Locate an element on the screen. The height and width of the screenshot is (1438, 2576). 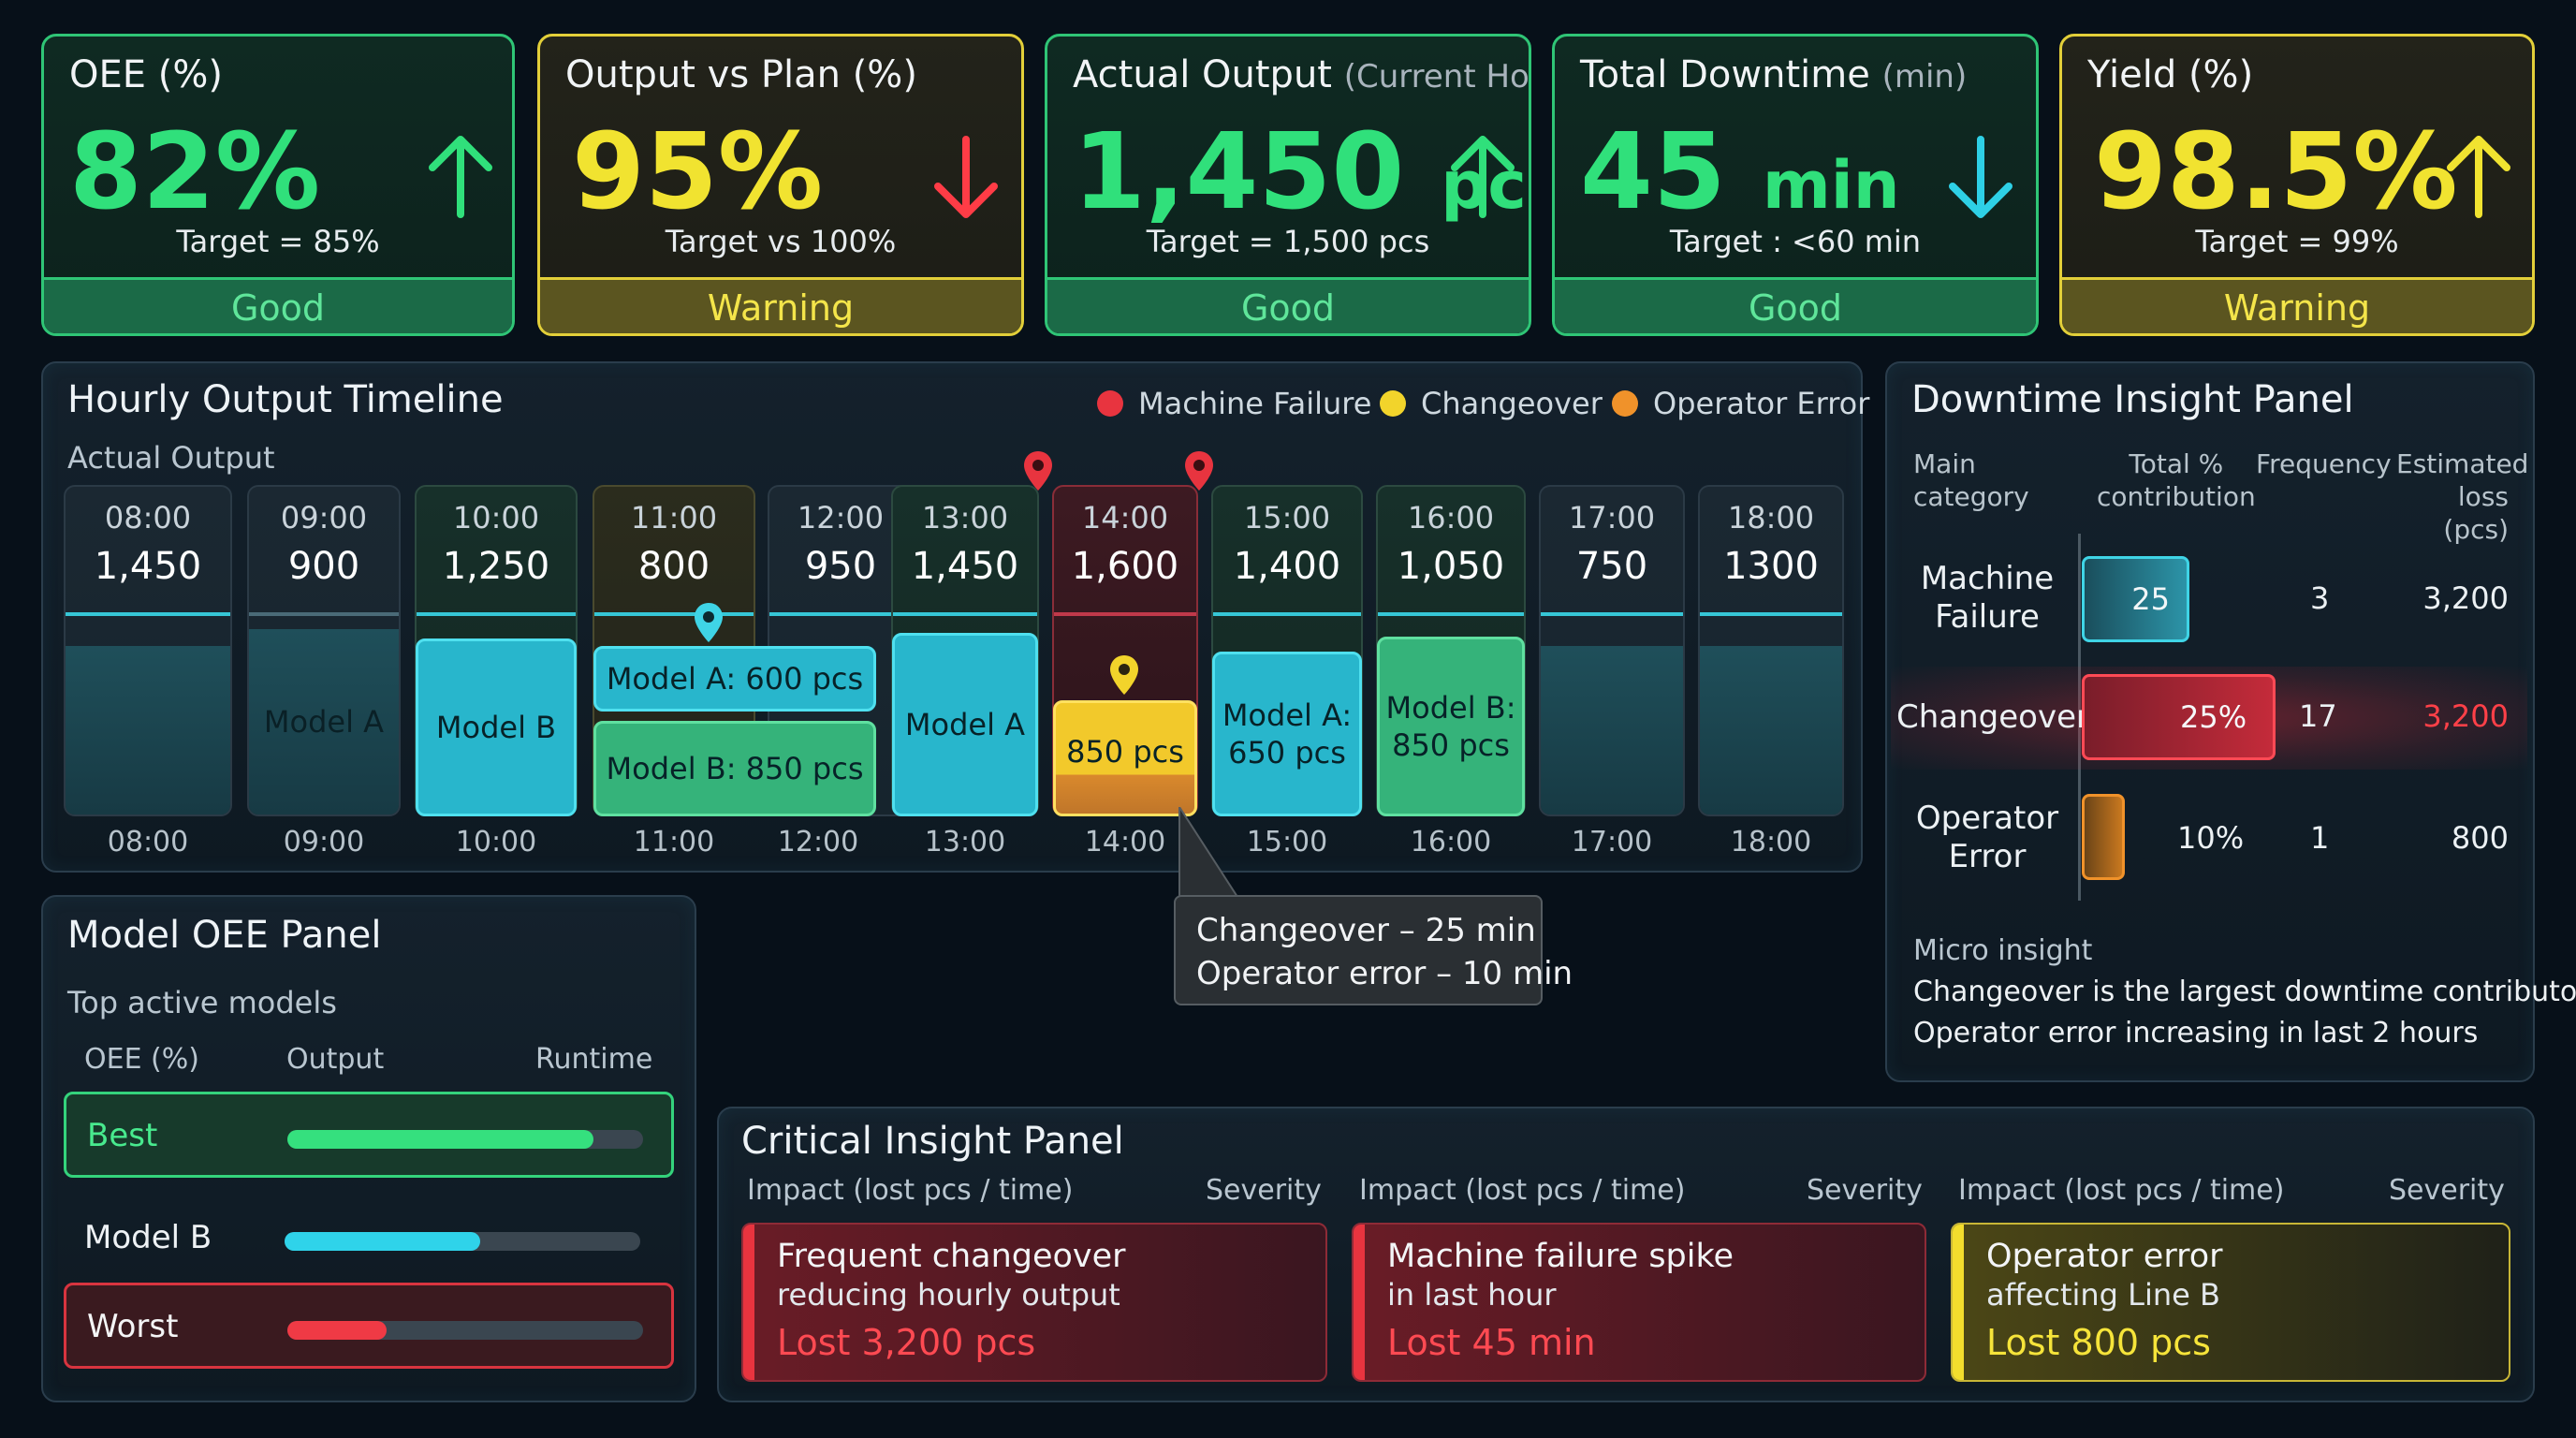
time-label: 14:00 is located at coordinates (1125, 842).